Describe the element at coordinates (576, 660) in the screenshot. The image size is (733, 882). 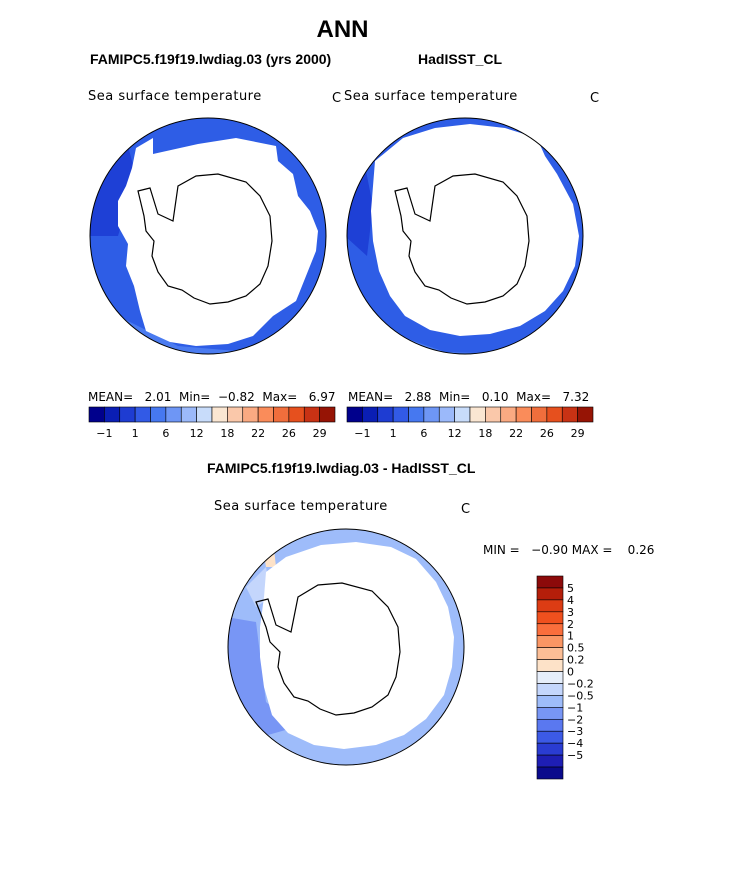
I see `diff-colorbar-tick-label: 0.2` at that location.